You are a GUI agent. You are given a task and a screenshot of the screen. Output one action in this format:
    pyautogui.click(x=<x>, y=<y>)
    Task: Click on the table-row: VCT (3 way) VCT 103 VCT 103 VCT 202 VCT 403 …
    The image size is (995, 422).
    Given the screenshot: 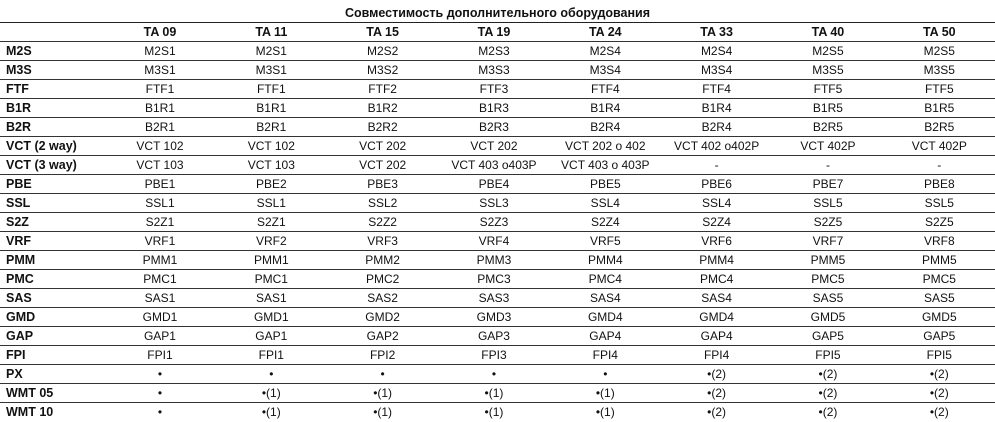 What is the action you would take?
    pyautogui.click(x=497, y=165)
    